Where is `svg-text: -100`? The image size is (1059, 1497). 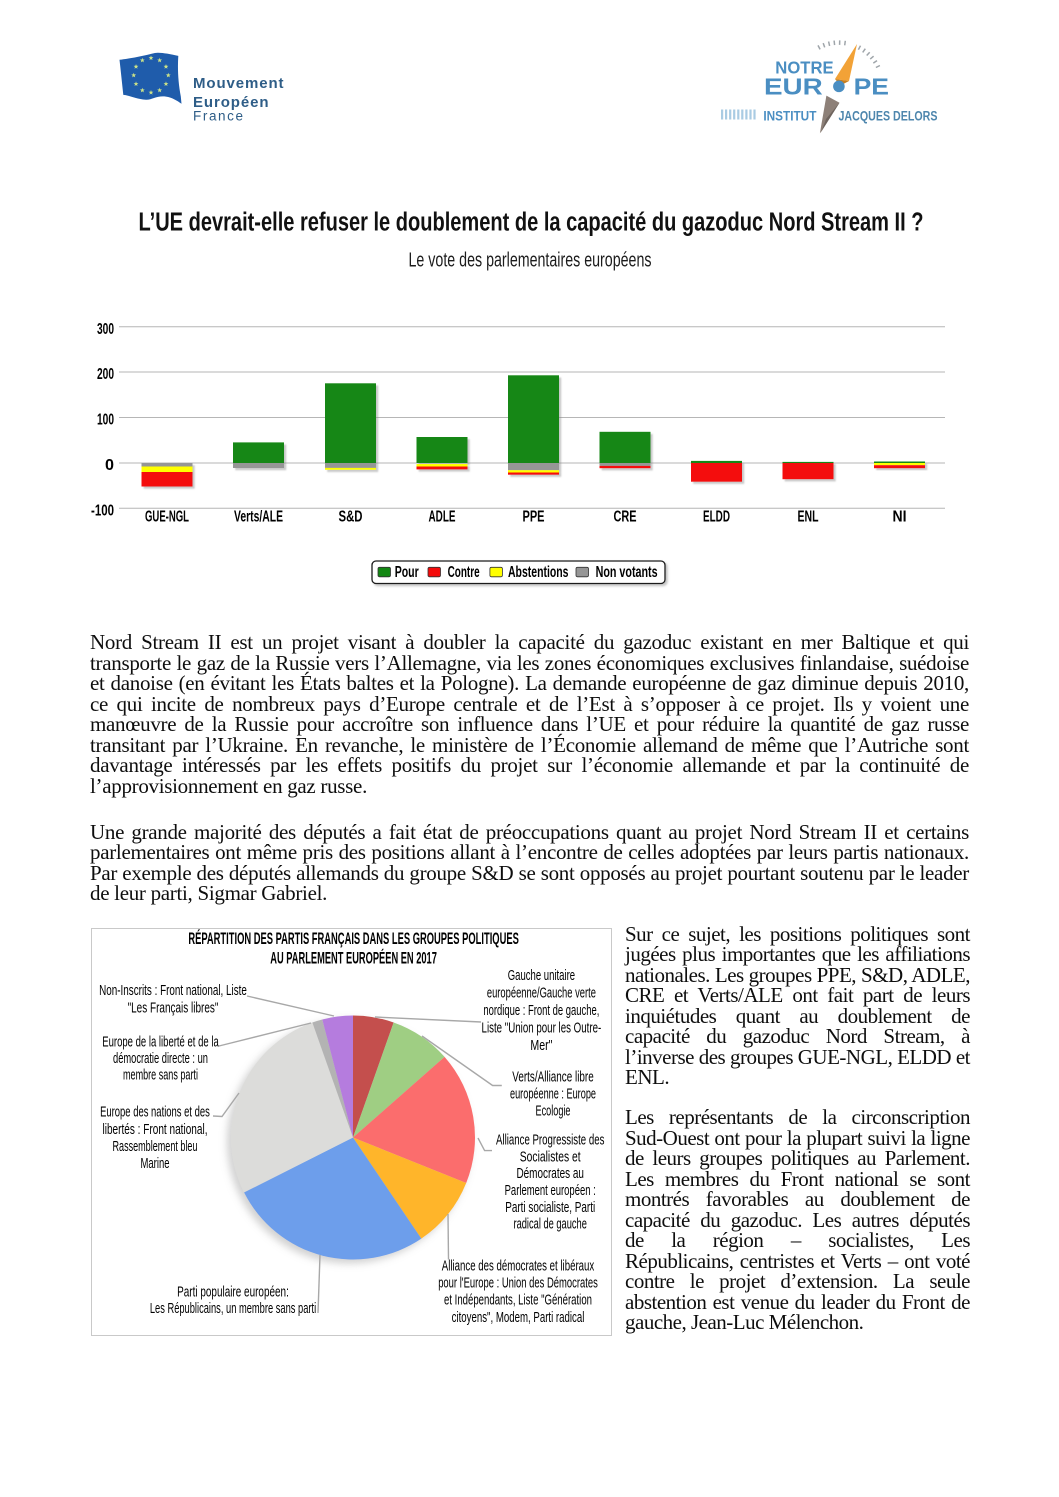 svg-text: -100 is located at coordinates (102, 510).